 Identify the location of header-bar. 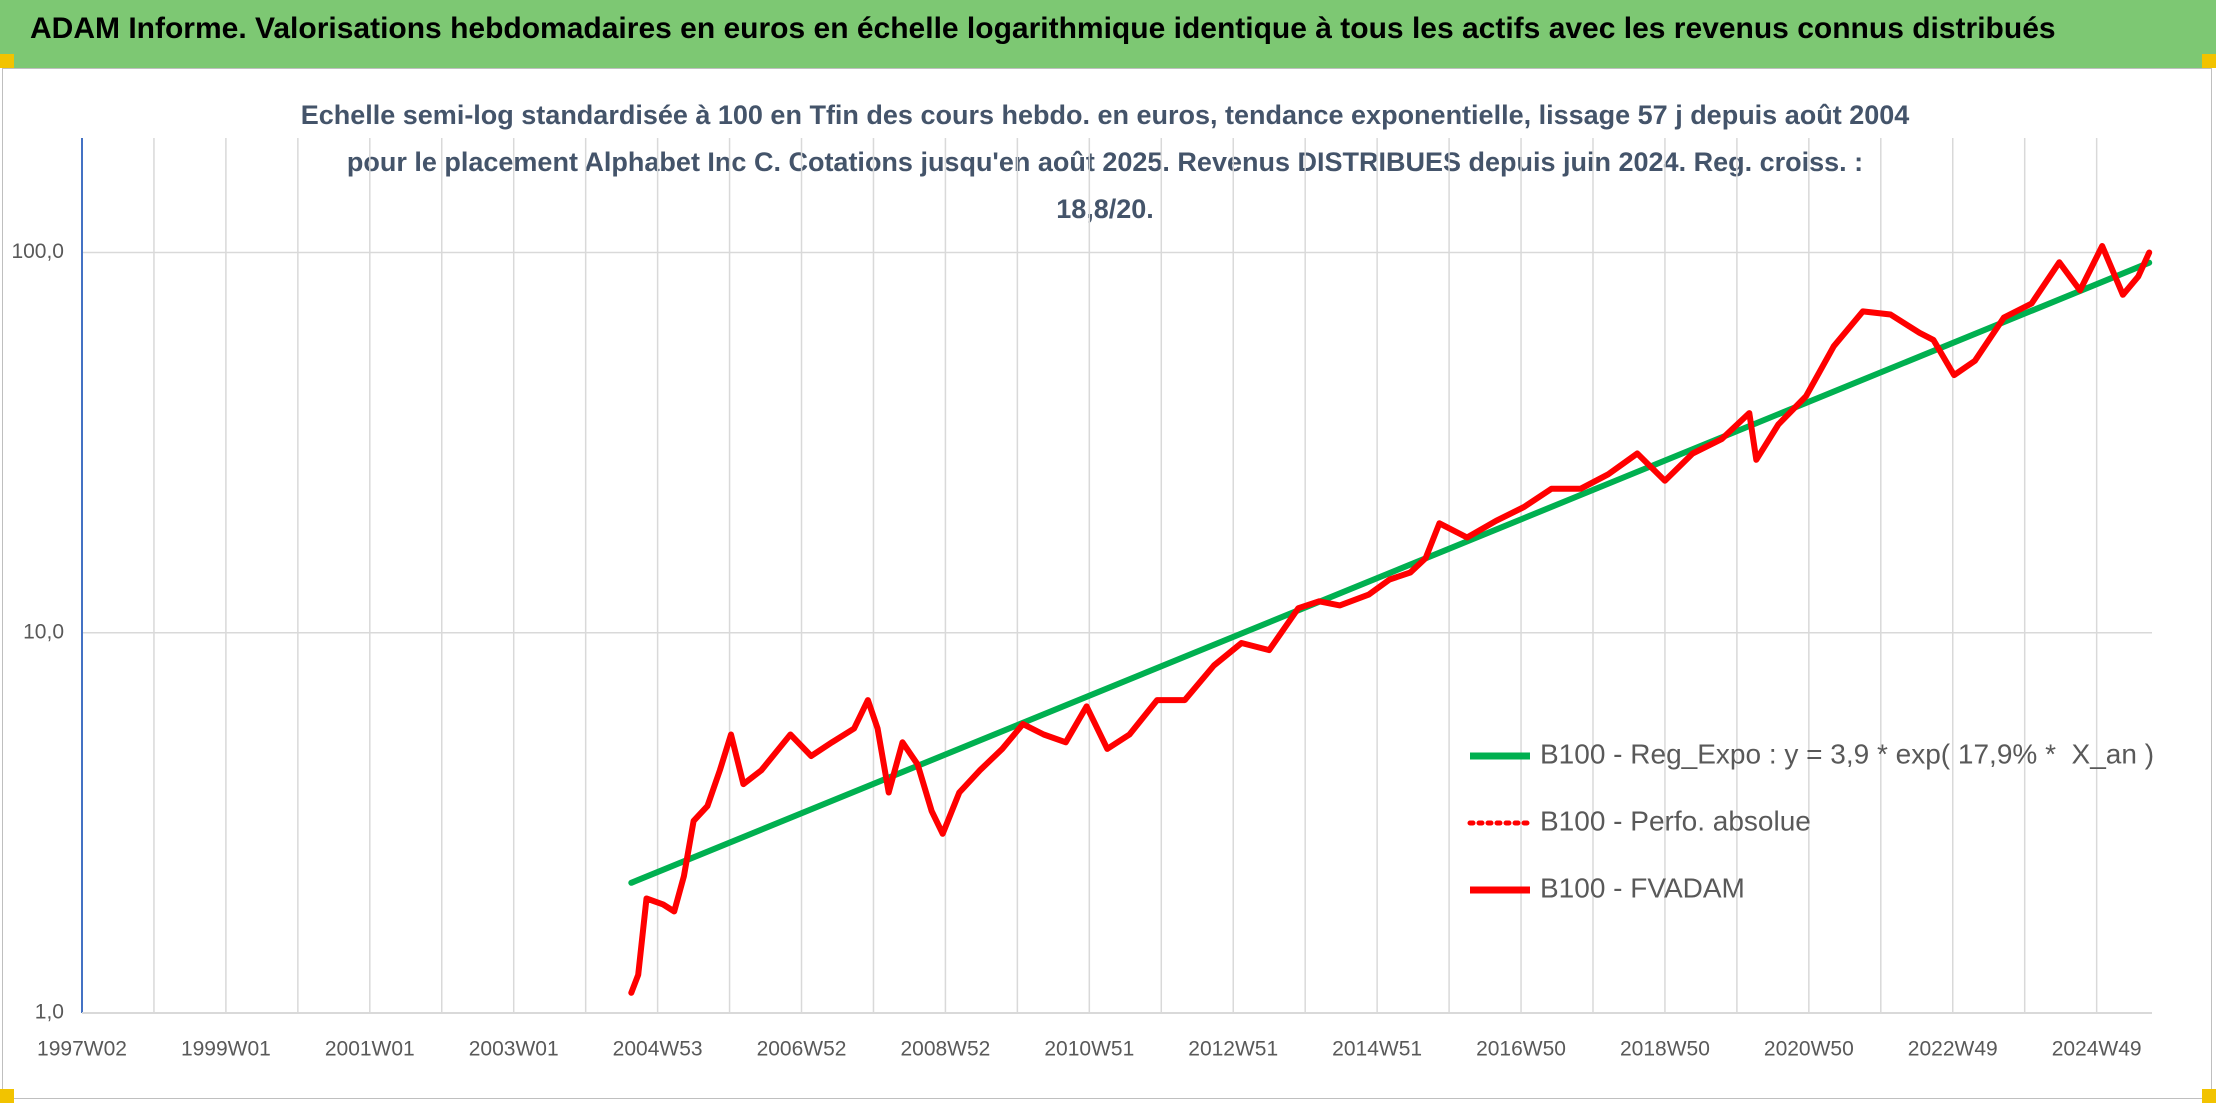
(1108, 34).